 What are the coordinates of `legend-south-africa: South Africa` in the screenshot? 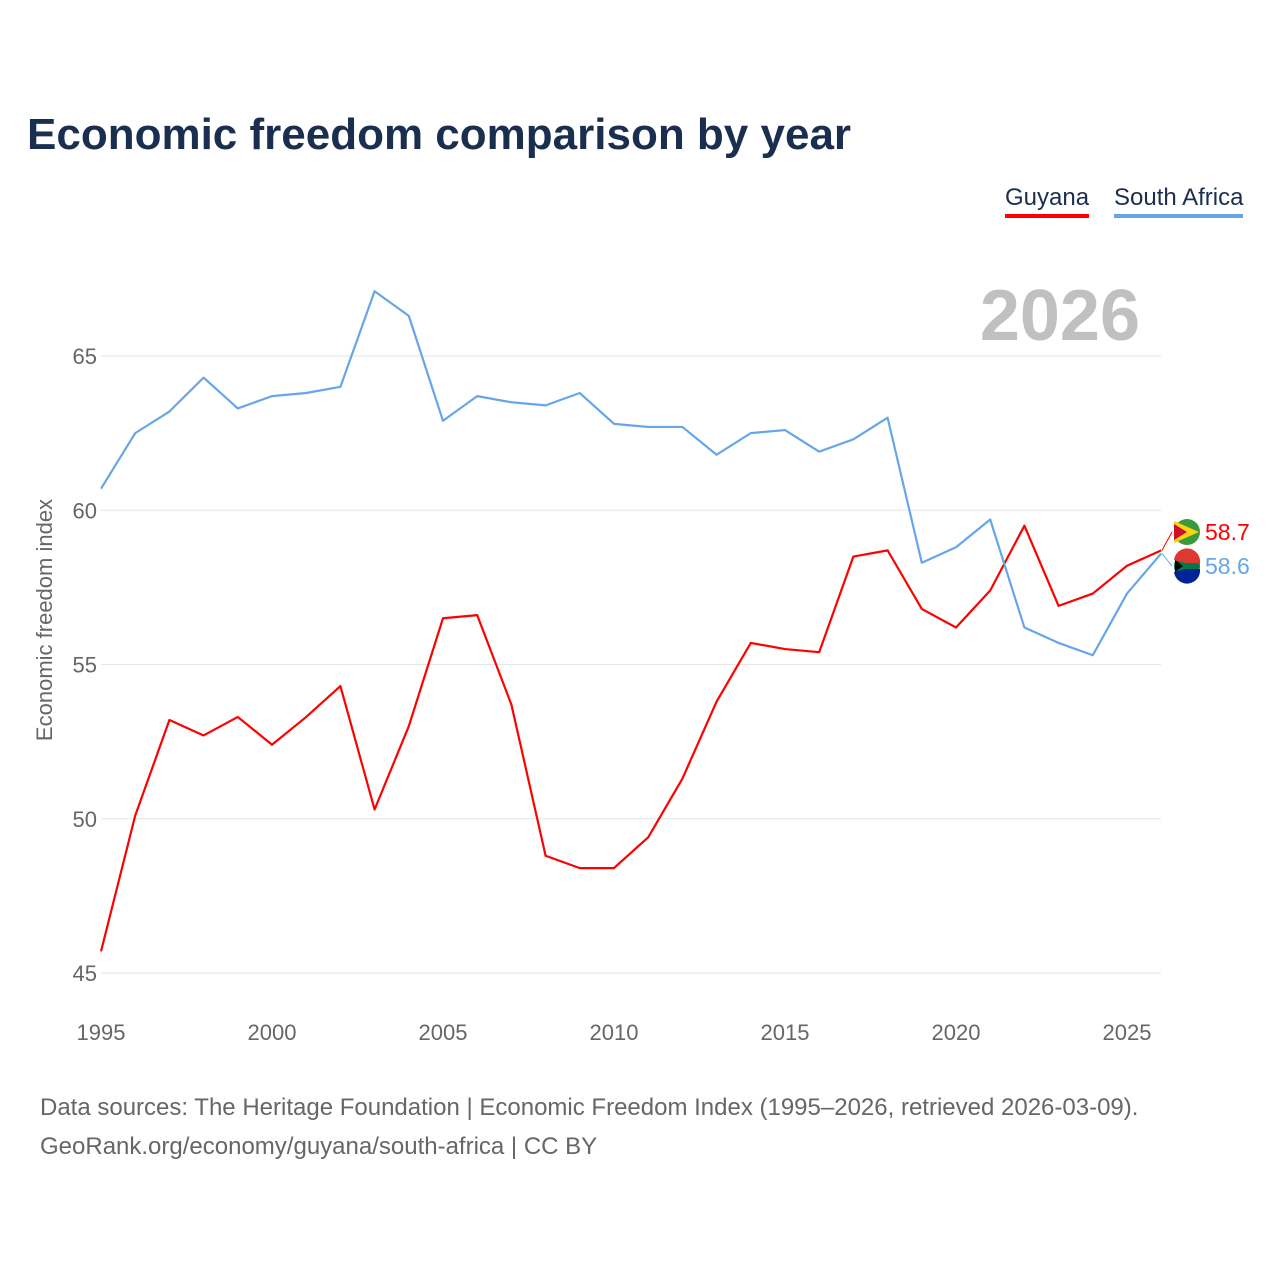 It's located at (1179, 201).